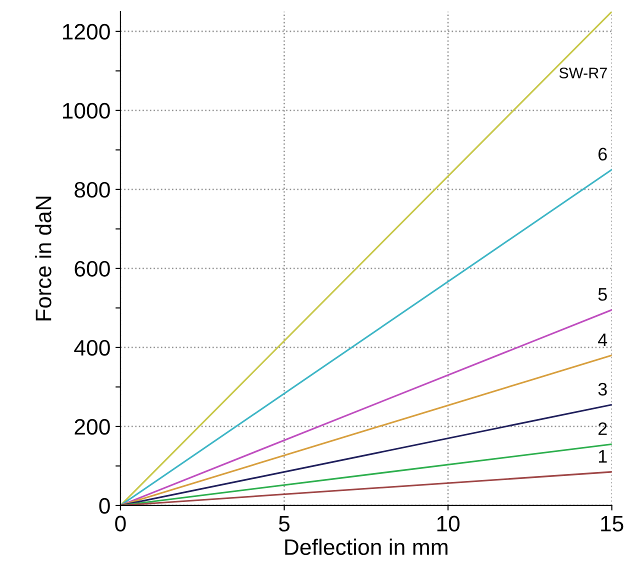  I want to click on series-label: 3, so click(602, 389).